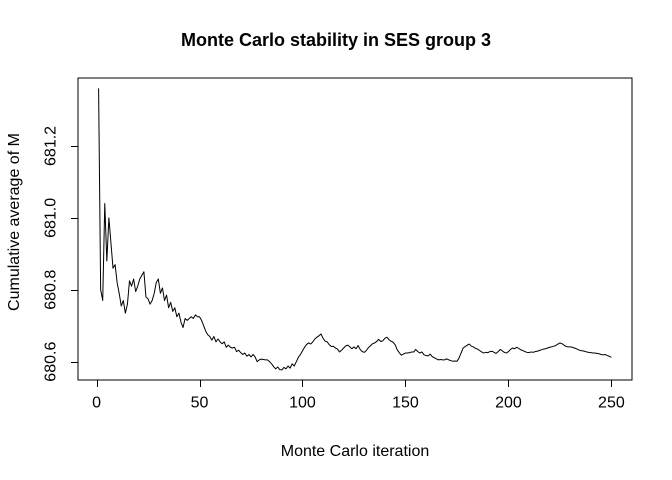  What do you see at coordinates (200, 403) in the screenshot?
I see `x-tick-label: 50` at bounding box center [200, 403].